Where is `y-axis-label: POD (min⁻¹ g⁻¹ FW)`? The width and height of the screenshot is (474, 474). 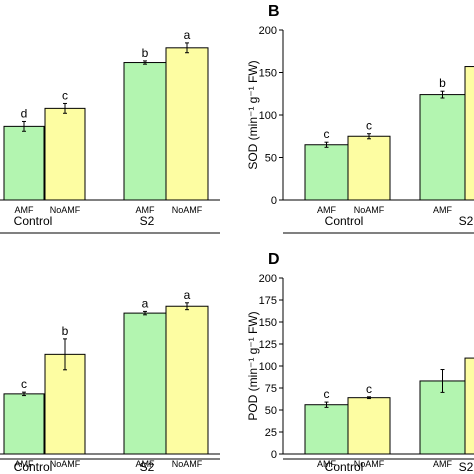 y-axis-label: POD (min⁻¹ g⁻¹ FW) is located at coordinates (253, 365).